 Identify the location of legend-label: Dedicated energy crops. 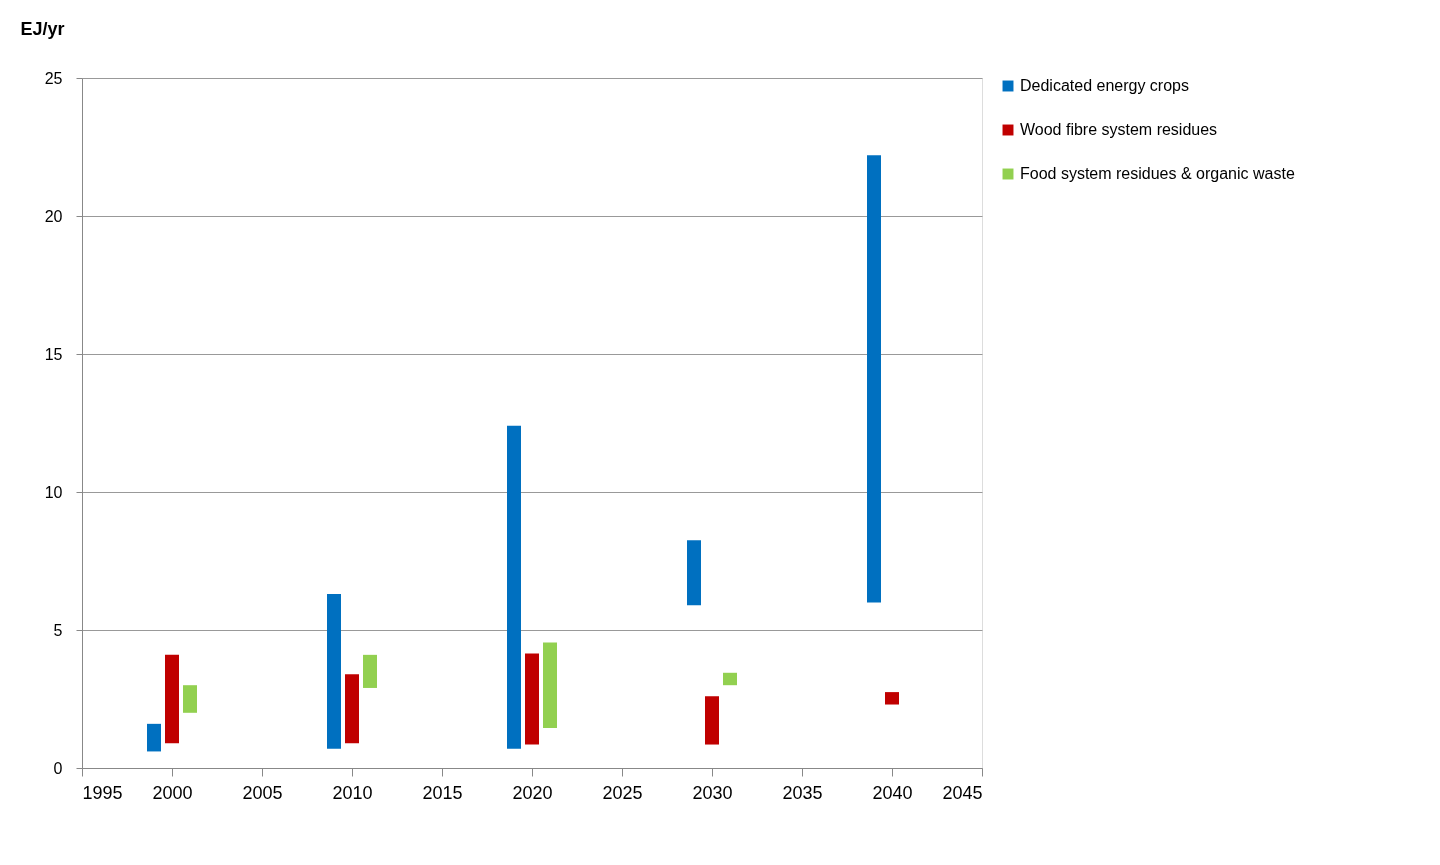
(1104, 85).